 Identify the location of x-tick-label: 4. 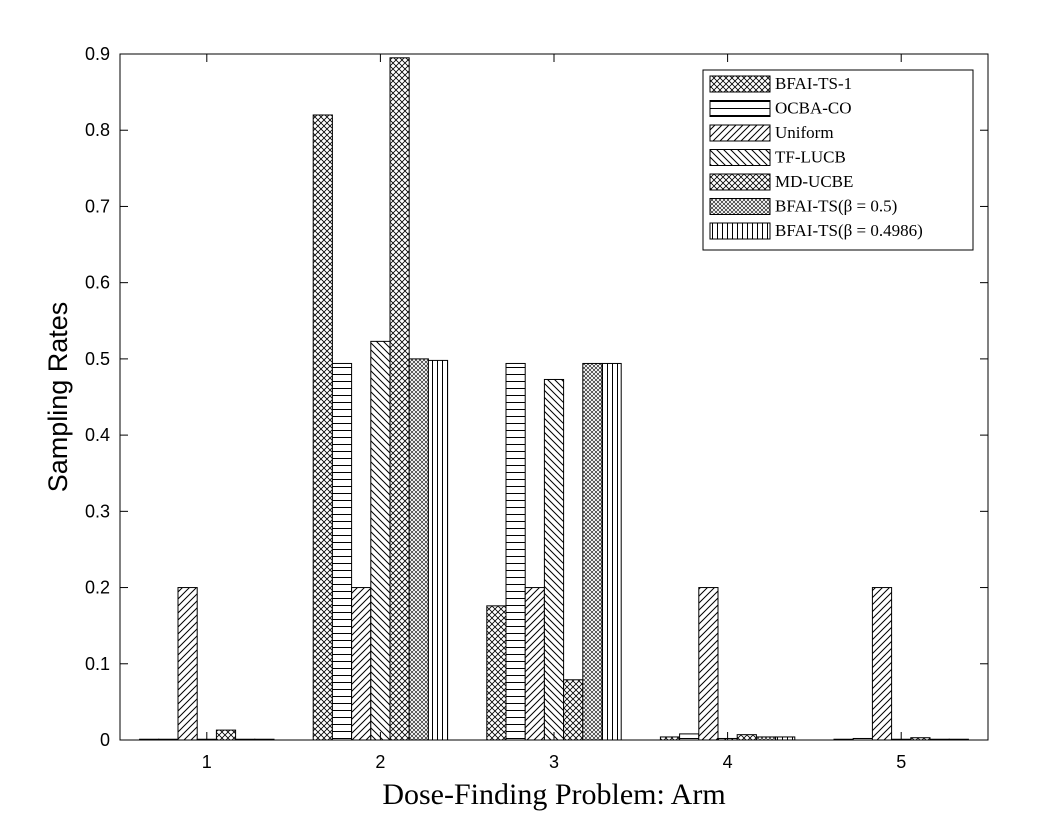
(728, 762).